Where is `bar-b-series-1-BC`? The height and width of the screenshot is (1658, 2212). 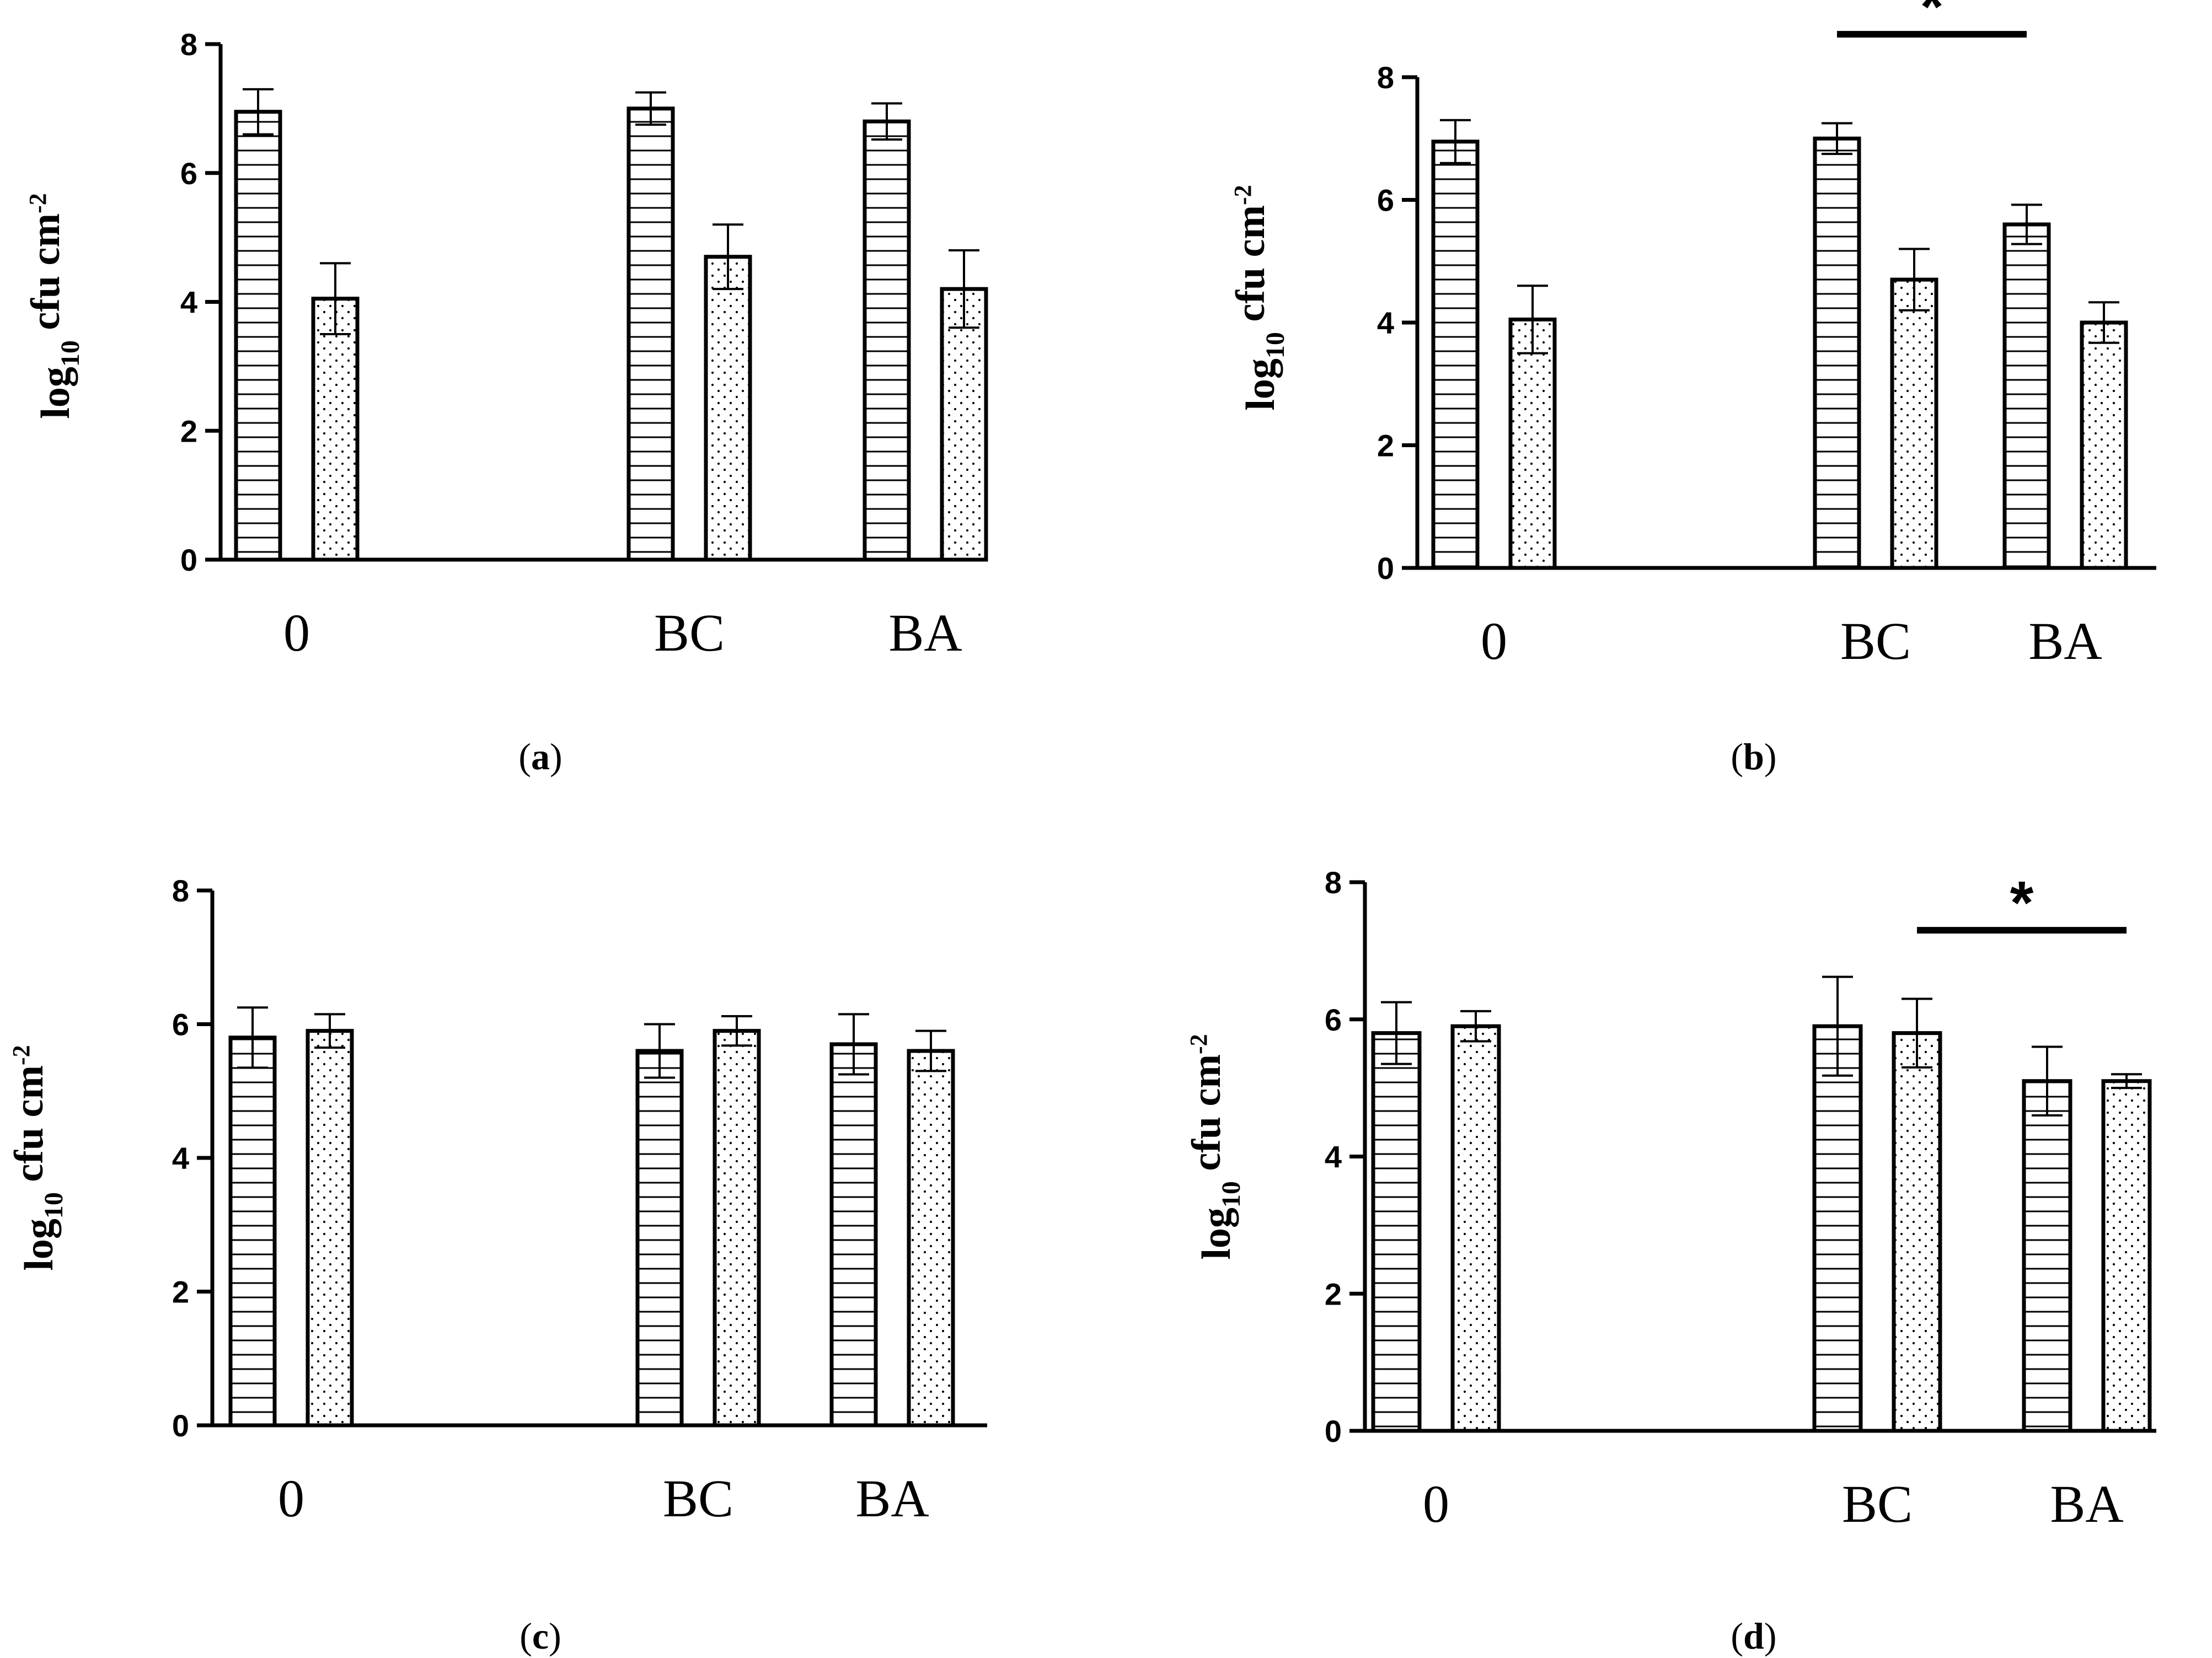
bar-b-series-1-BC is located at coordinates (1837, 353).